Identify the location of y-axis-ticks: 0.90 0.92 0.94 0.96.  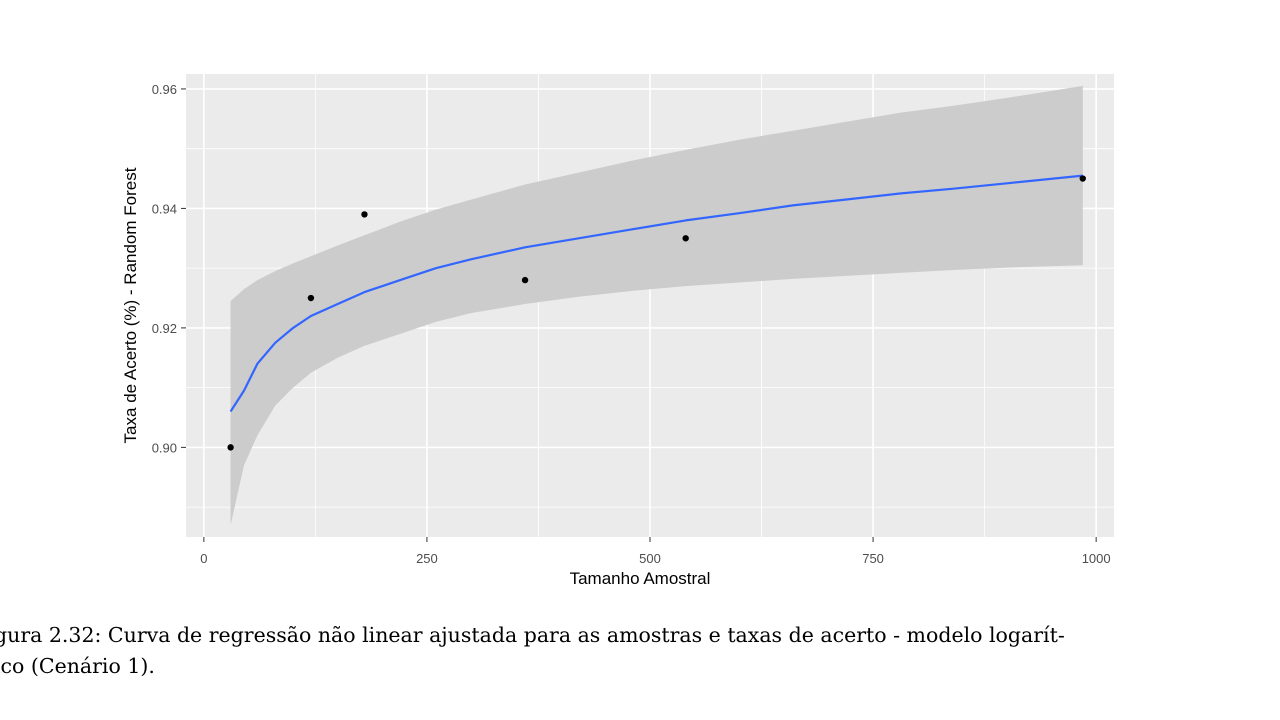
(169, 268).